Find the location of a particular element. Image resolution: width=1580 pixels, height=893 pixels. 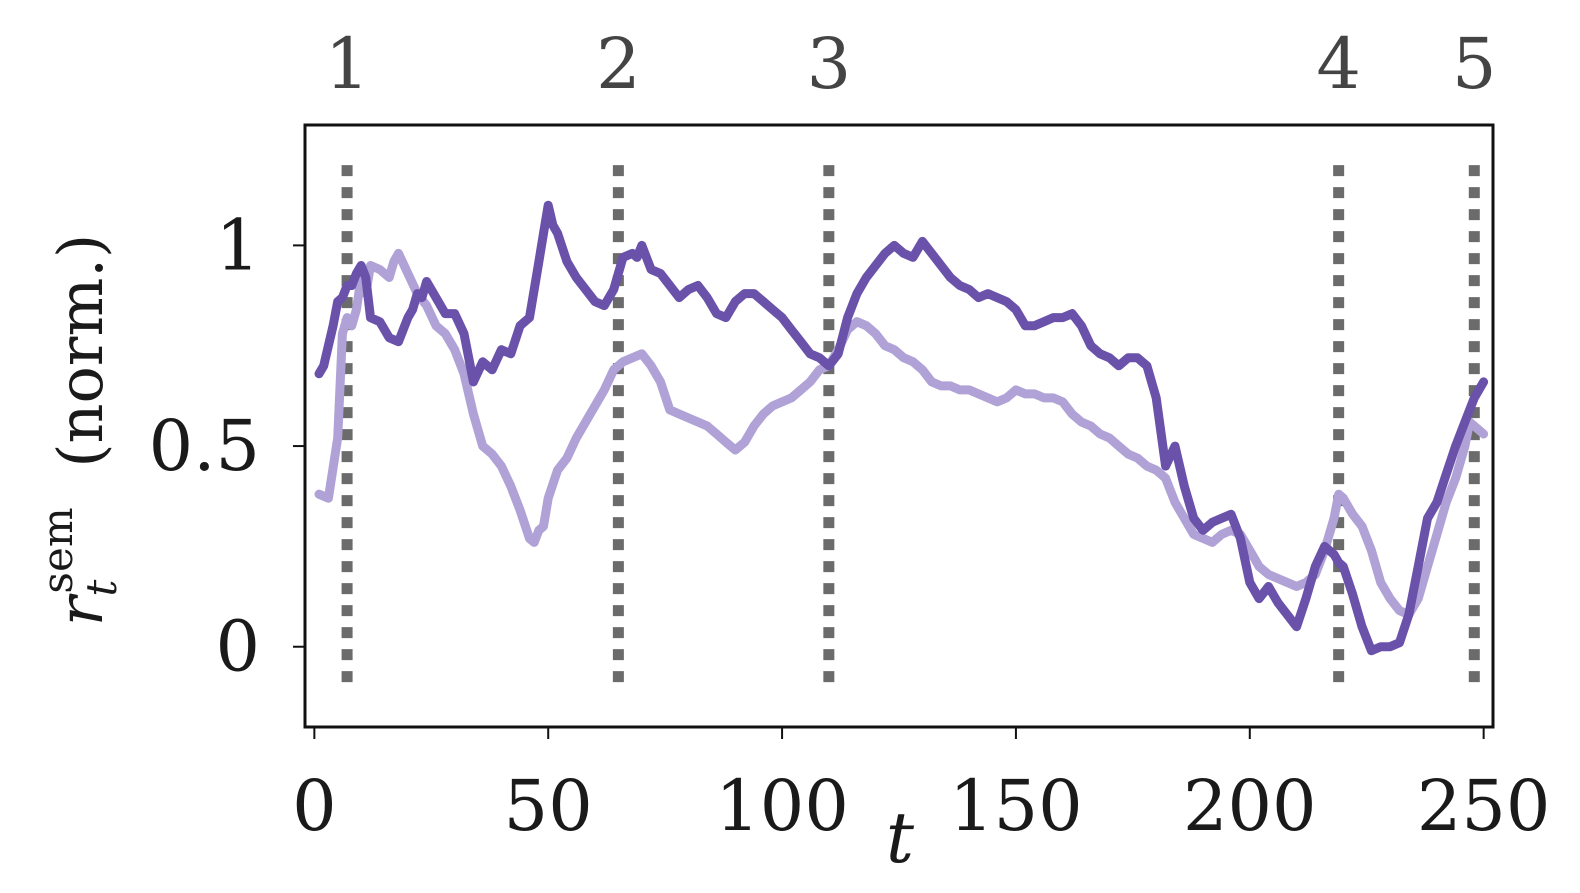

y-axis-label-subscript: t is located at coordinates (101, 587).